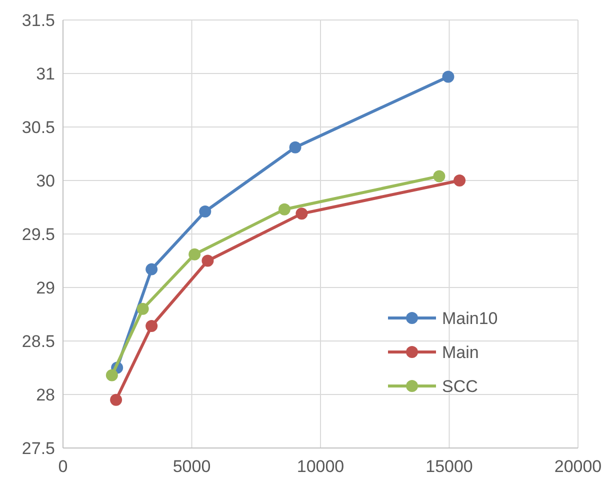  What do you see at coordinates (320, 466) in the screenshot?
I see `x-tick-label: 10000` at bounding box center [320, 466].